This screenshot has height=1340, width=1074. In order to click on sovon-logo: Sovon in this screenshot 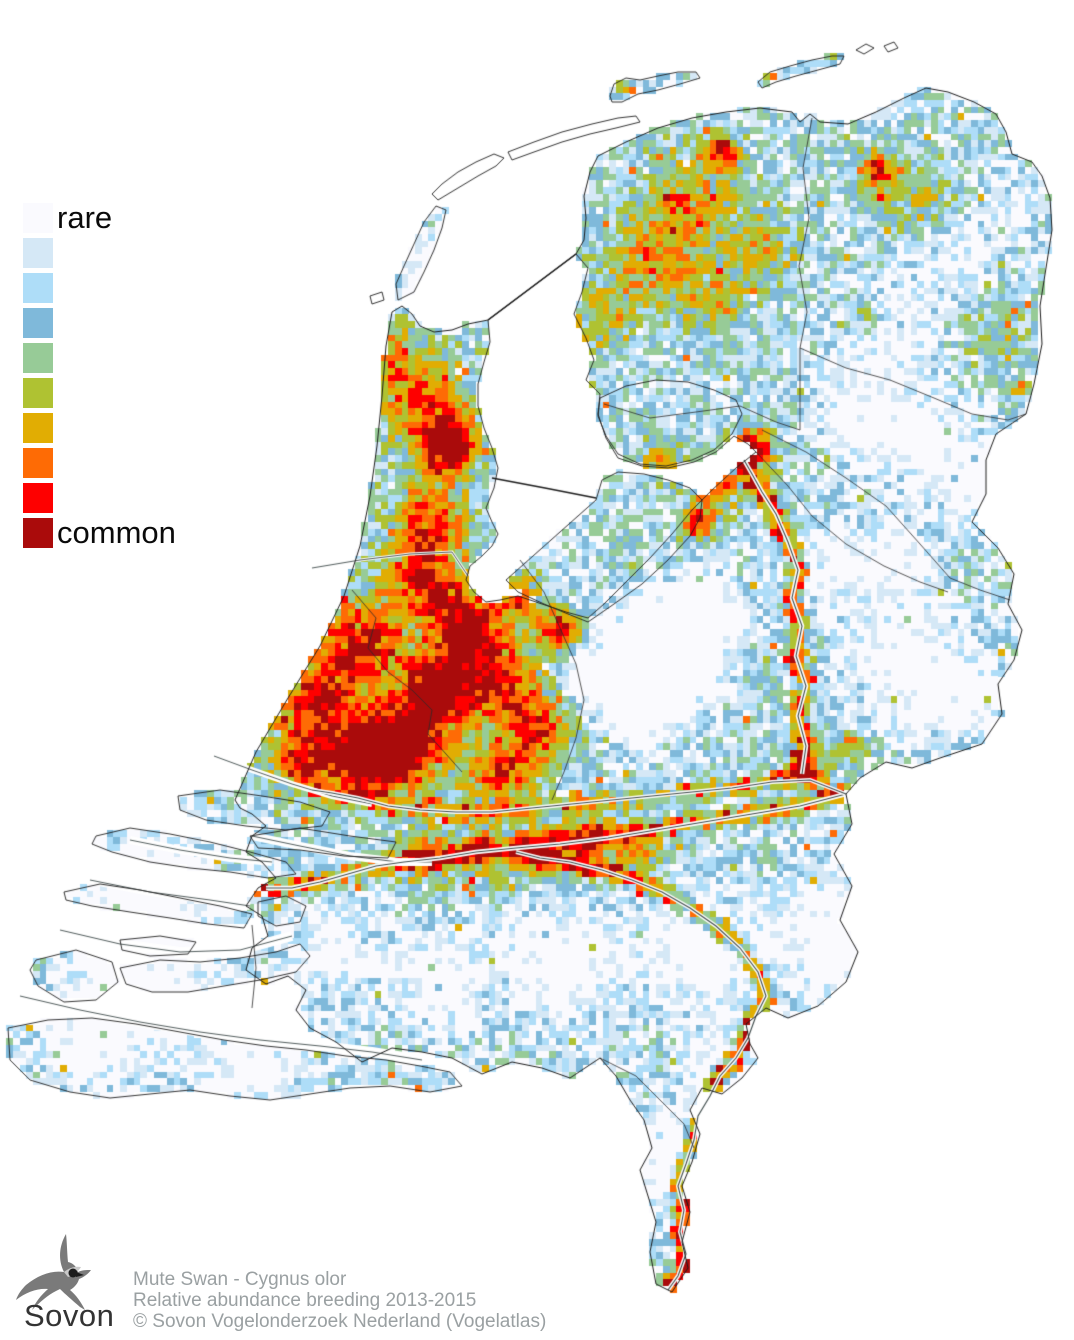, I will do `click(74, 1284)`.